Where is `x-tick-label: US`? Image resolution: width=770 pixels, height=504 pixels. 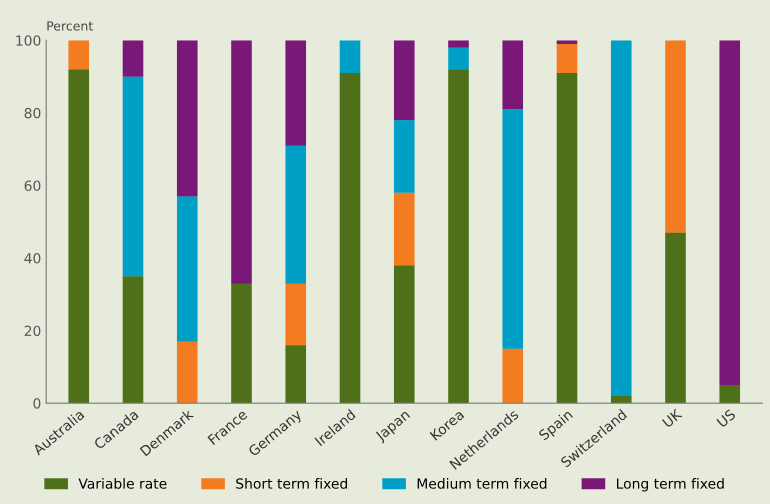
x-tick-label: US is located at coordinates (726, 418).